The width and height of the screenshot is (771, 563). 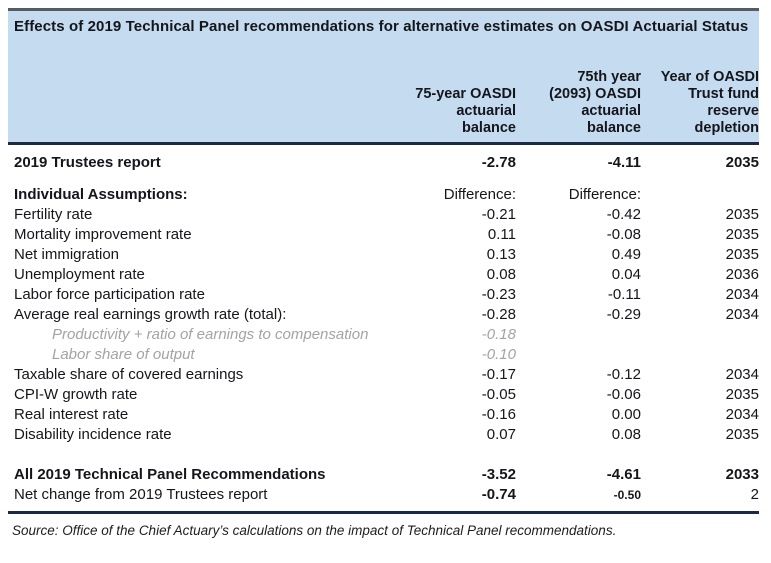 I want to click on row-label: Net change from 2019 Trustees report, so click(x=141, y=494).